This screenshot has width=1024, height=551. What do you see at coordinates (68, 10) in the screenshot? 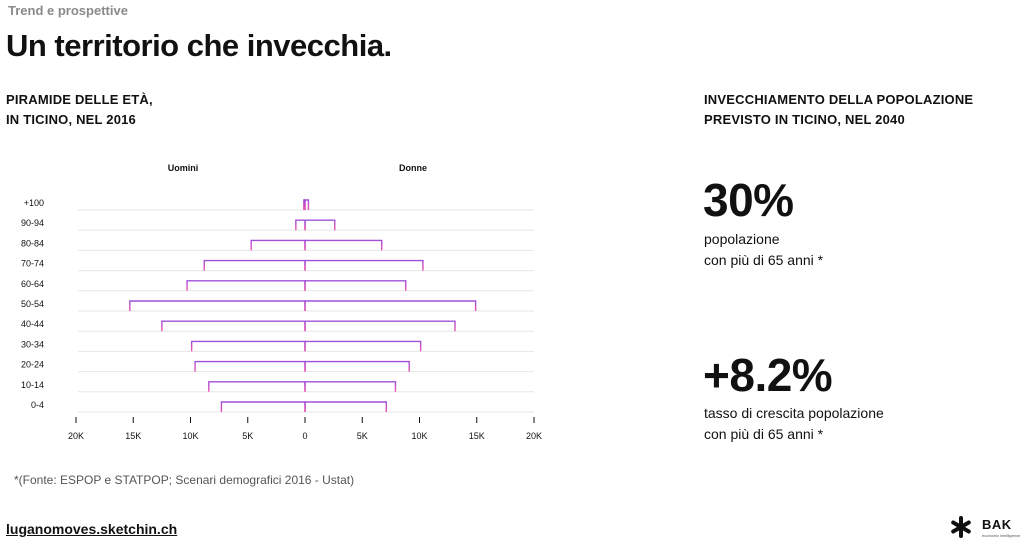
I see `section-eyebrow: Trend e prospettive` at bounding box center [68, 10].